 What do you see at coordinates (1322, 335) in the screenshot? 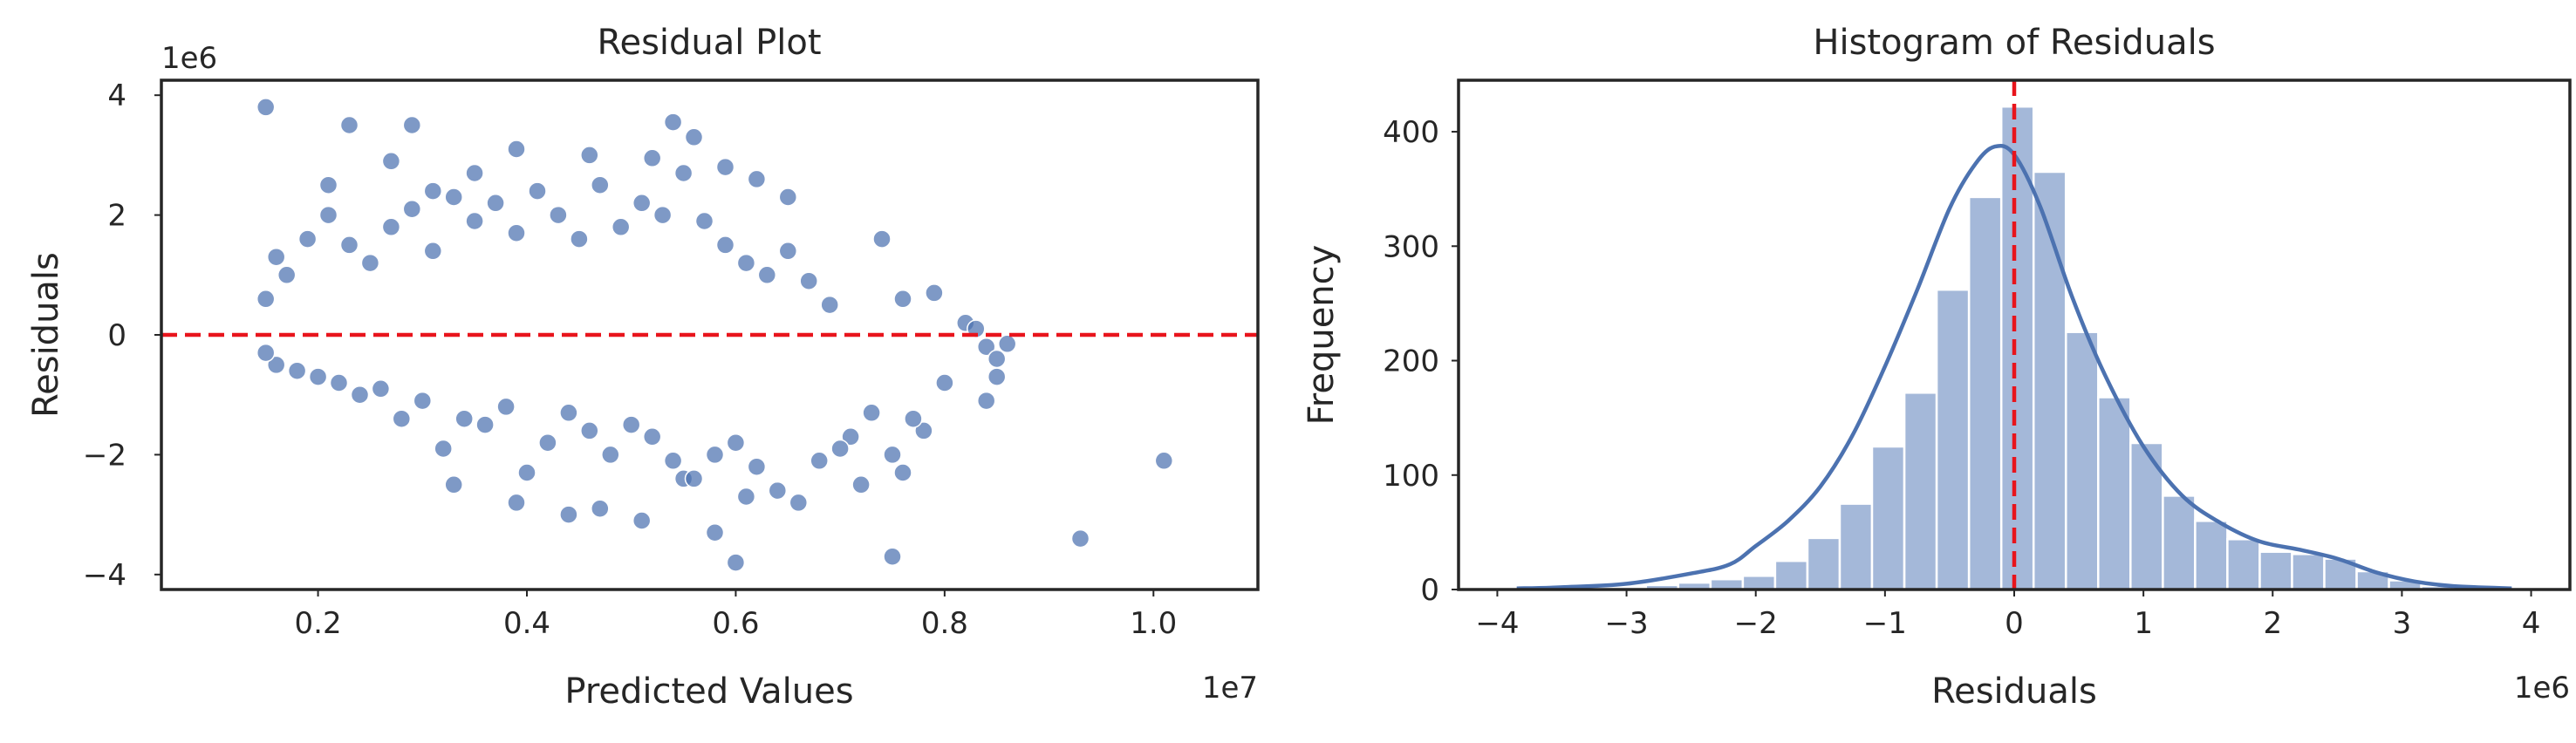
I see `histogram-y-label: Frequency` at bounding box center [1322, 335].